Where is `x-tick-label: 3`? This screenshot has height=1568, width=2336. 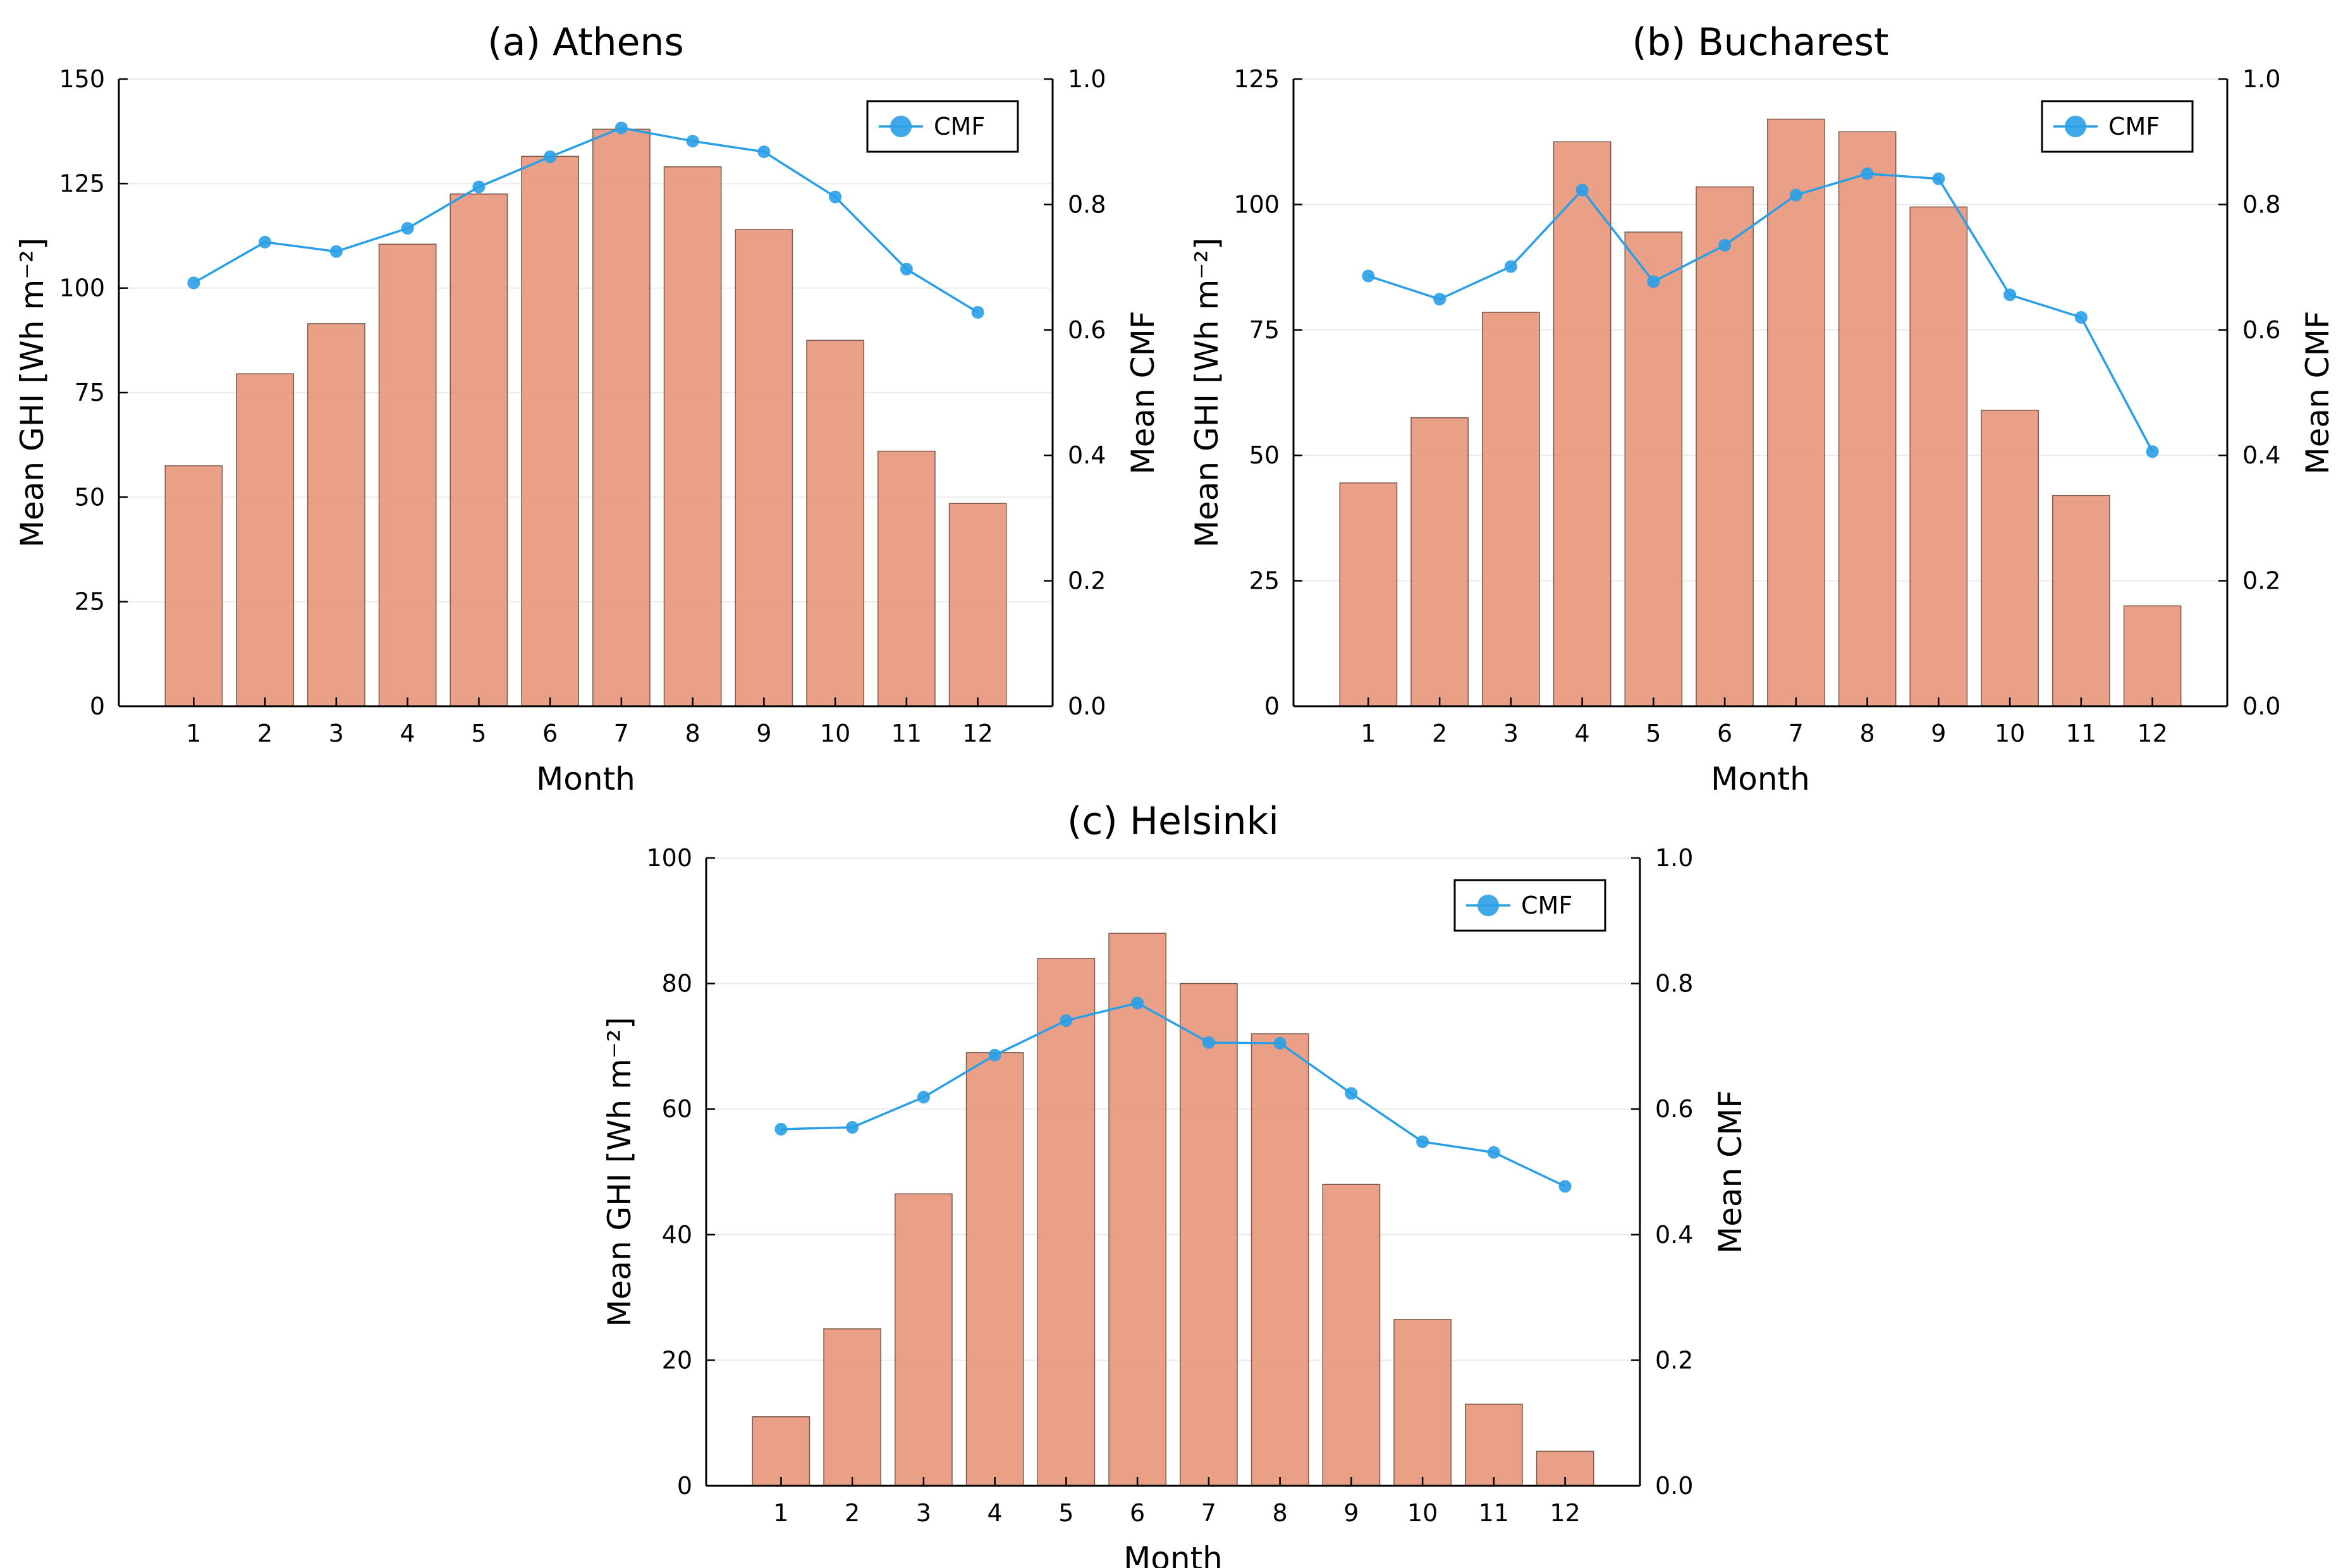
x-tick-label: 3 is located at coordinates (923, 1513).